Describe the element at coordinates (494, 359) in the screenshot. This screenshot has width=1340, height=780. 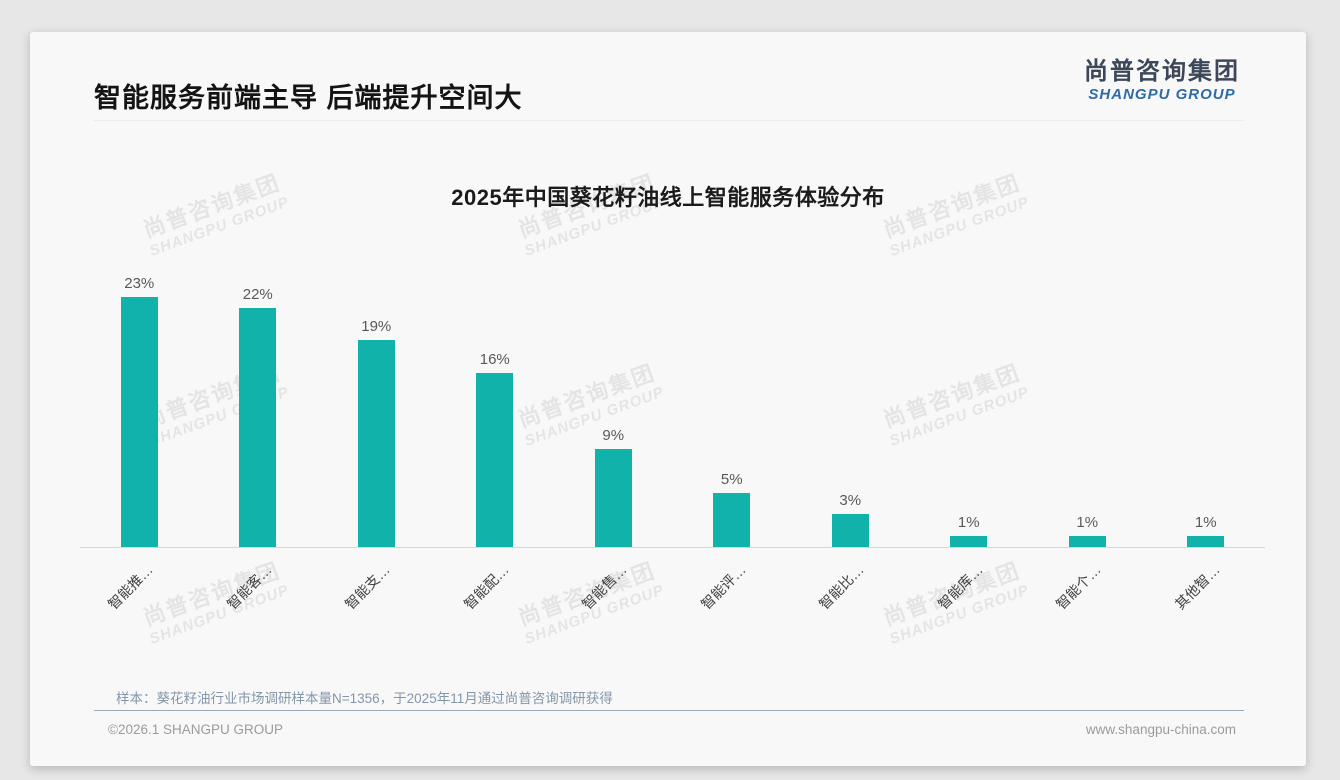
I see `bar-value-label: 16%` at that location.